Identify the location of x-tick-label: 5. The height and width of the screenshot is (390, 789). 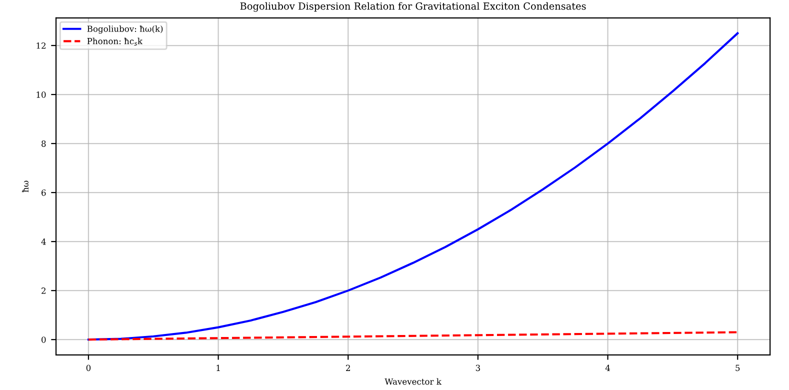
(738, 368).